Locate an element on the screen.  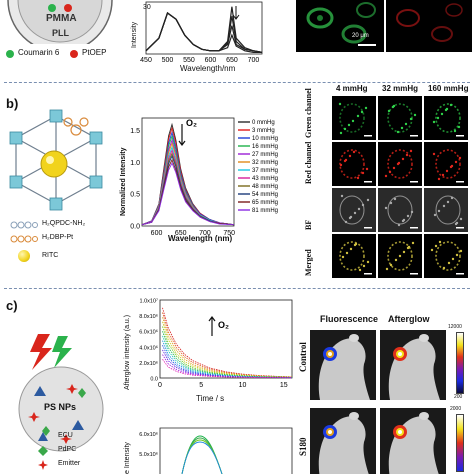
chart-b-ytick-1: 0.5 is located at coordinates (135, 195).